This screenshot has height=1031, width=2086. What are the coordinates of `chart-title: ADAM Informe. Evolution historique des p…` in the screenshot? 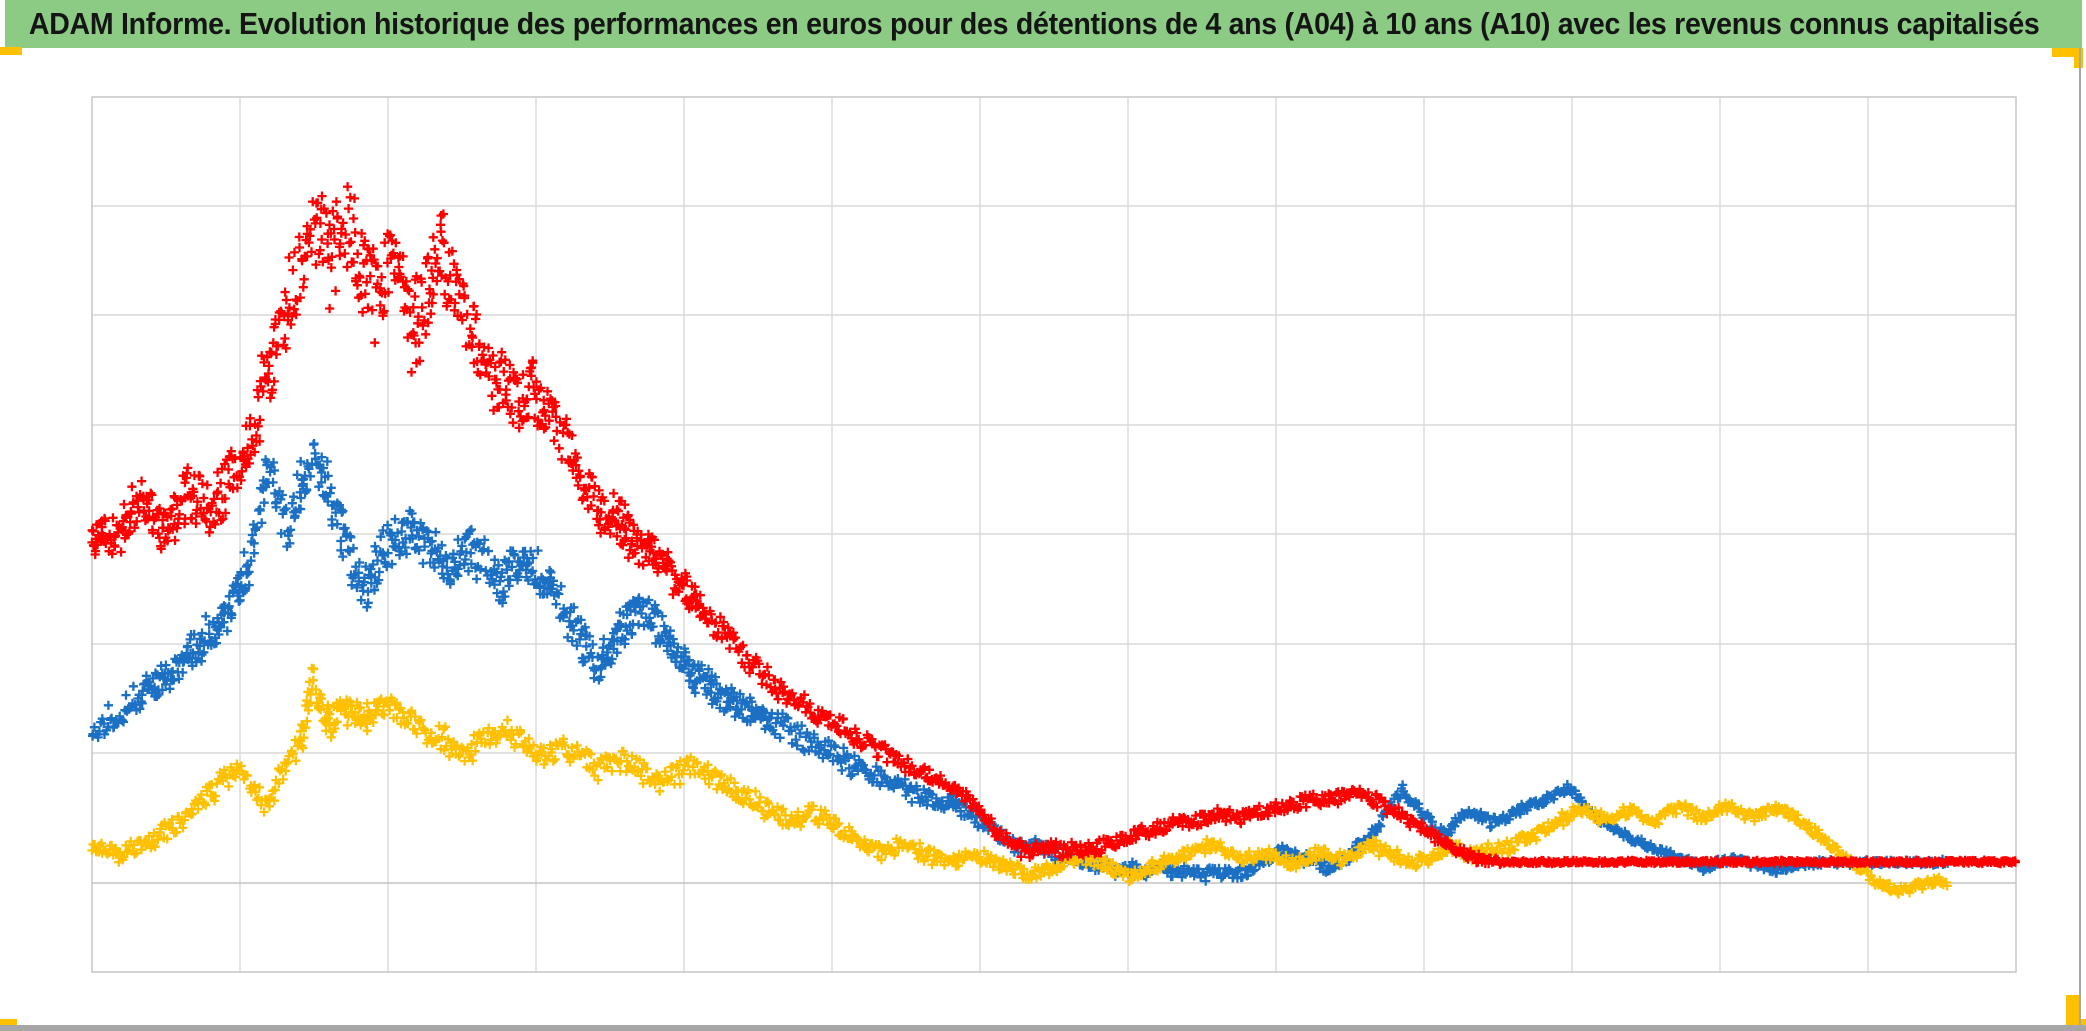 It's located at (1034, 23).